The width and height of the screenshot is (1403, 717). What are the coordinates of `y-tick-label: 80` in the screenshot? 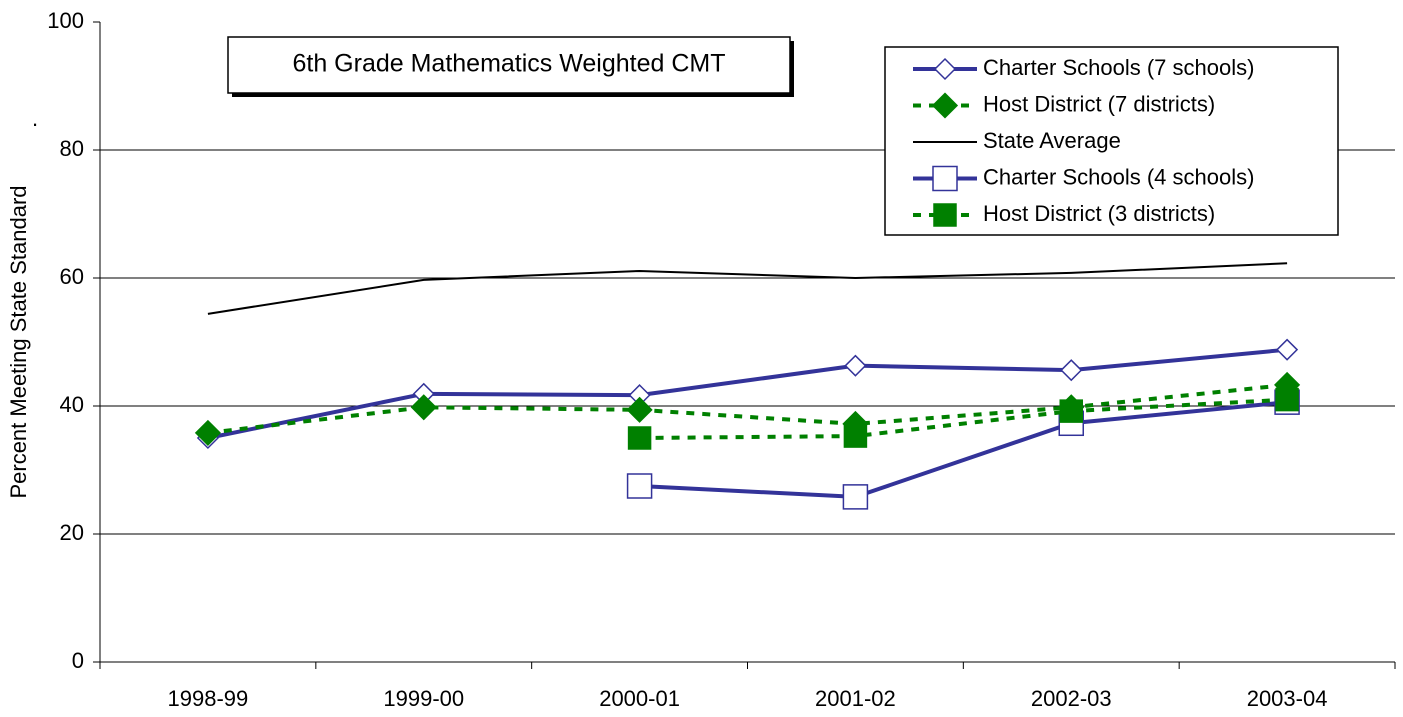 It's located at (72, 148).